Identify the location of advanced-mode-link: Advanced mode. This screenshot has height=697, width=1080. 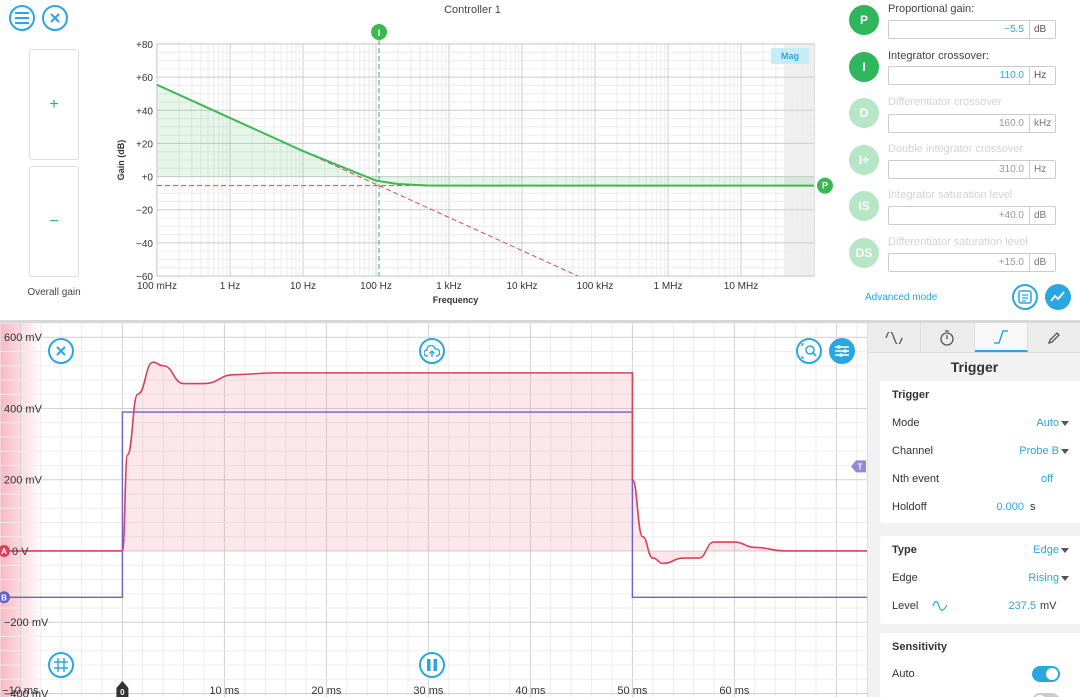
(901, 297).